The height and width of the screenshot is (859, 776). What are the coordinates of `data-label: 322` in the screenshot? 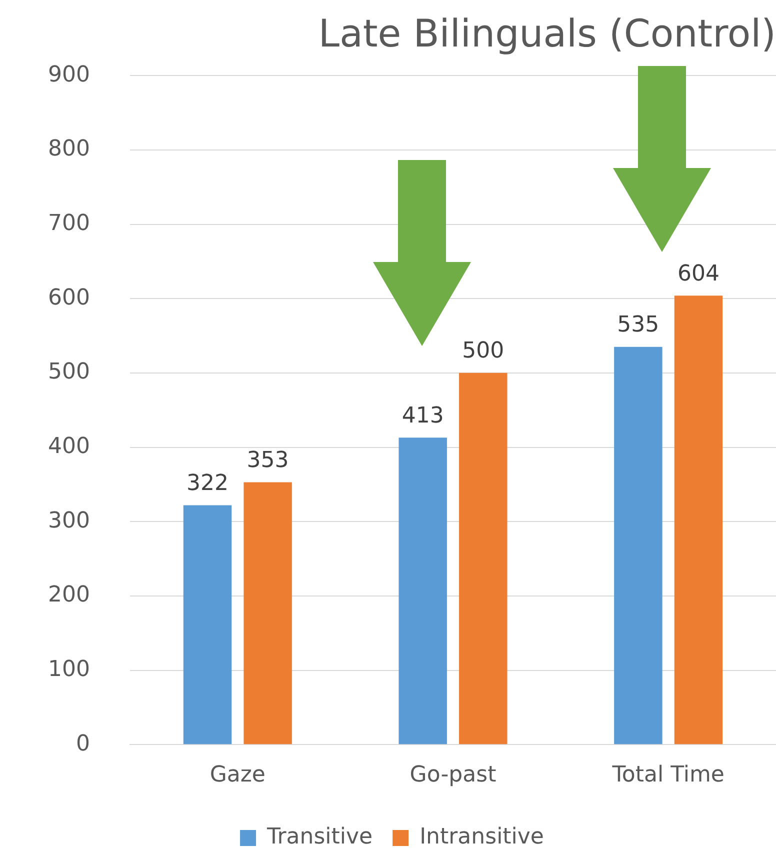 It's located at (207, 483).